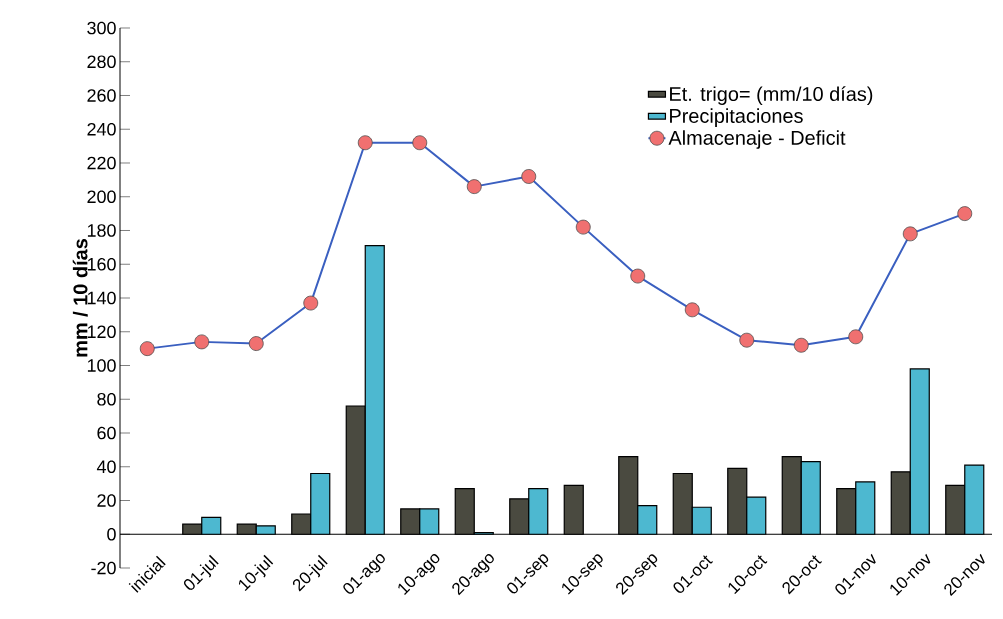  Describe the element at coordinates (80, 298) in the screenshot. I see `y-axis-title: mm / 10 días` at that location.